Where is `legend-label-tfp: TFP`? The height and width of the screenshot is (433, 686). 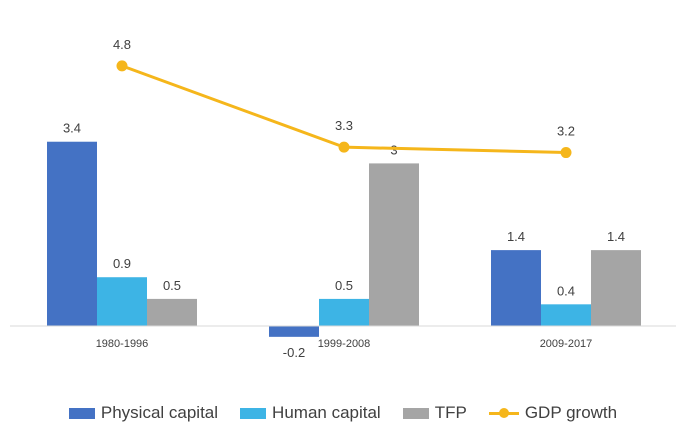
legend-label-tfp: TFP is located at coordinates (450, 412).